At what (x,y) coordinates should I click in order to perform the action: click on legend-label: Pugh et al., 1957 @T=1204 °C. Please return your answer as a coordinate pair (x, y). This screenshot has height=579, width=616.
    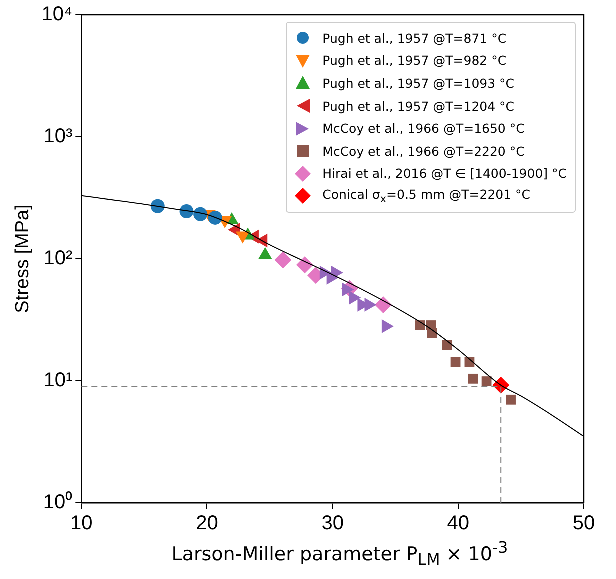
    Looking at the image, I should click on (418, 106).